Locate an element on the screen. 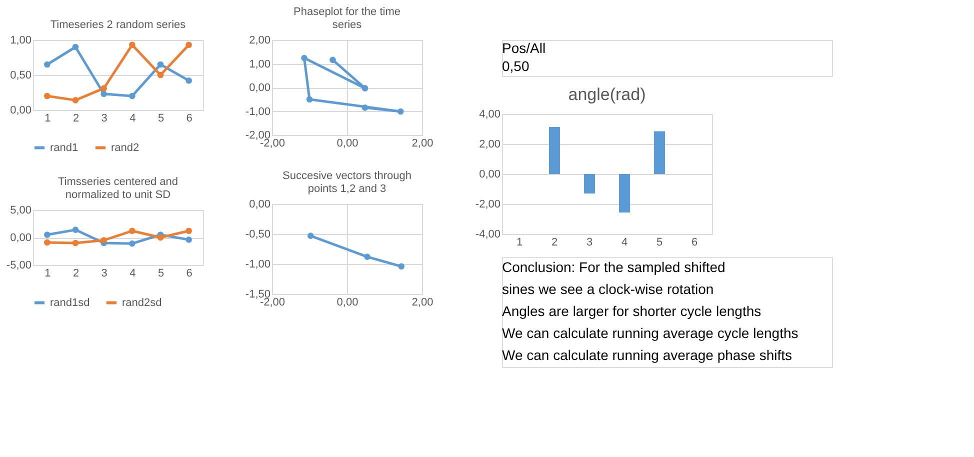 The width and height of the screenshot is (974, 457). y-tick-label: 5,00 is located at coordinates (21, 210).